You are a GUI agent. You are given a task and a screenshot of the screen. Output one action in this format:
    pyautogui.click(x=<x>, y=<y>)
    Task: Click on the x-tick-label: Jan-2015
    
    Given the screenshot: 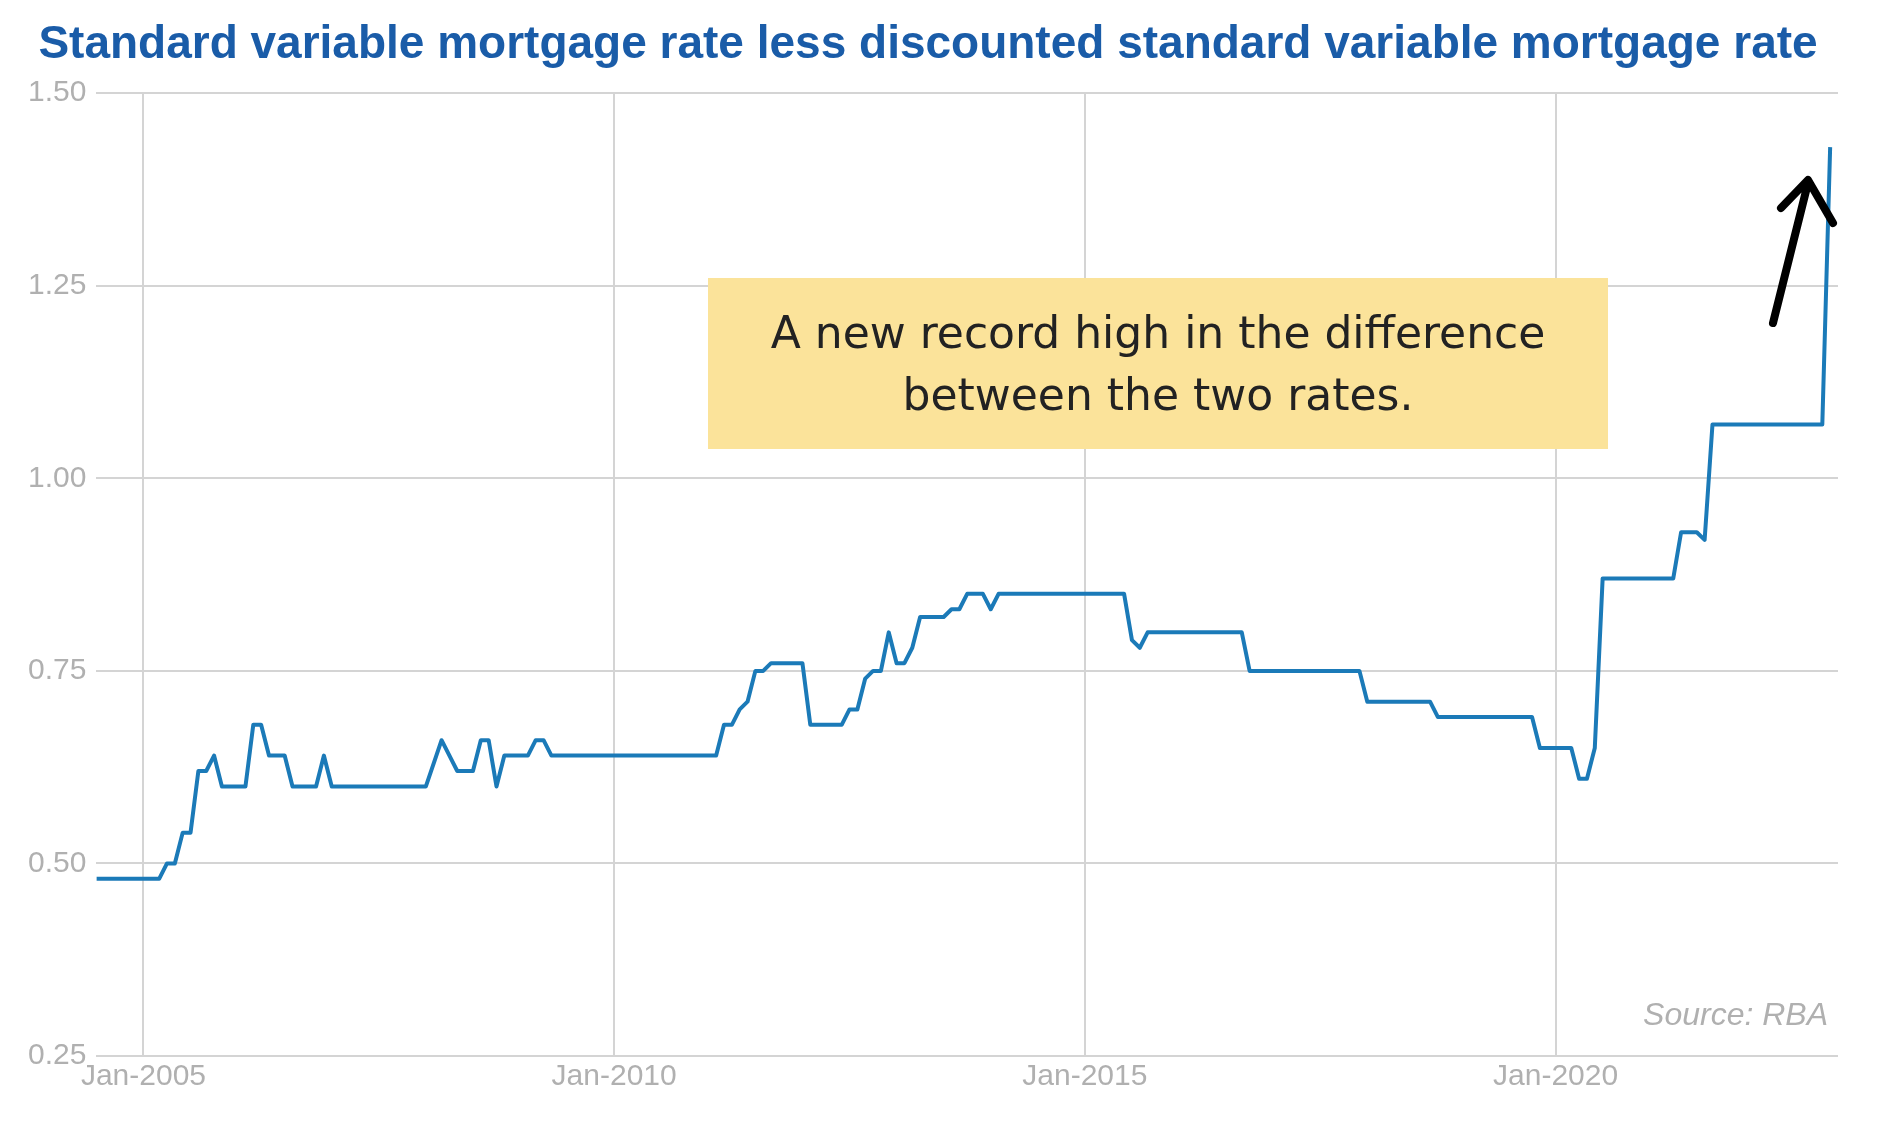 What is the action you would take?
    pyautogui.click(x=1085, y=1075)
    